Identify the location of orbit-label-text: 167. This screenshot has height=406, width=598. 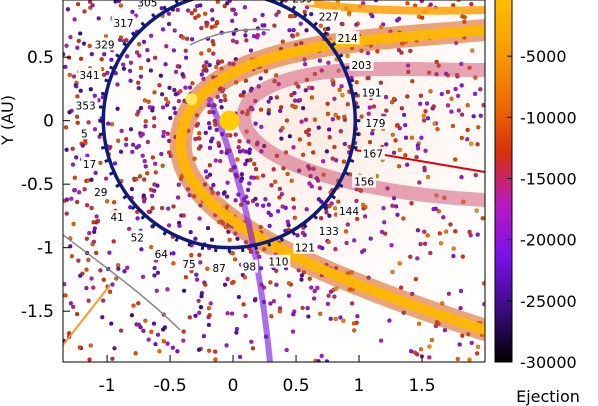
(373, 155).